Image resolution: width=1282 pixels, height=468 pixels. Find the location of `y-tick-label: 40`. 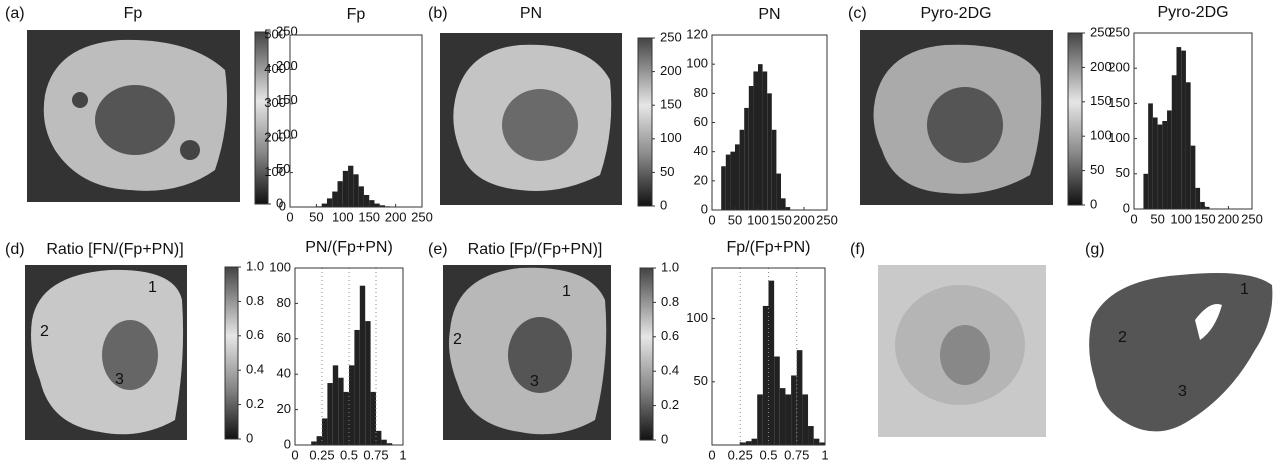

y-tick-label: 40 is located at coordinates (284, 373).